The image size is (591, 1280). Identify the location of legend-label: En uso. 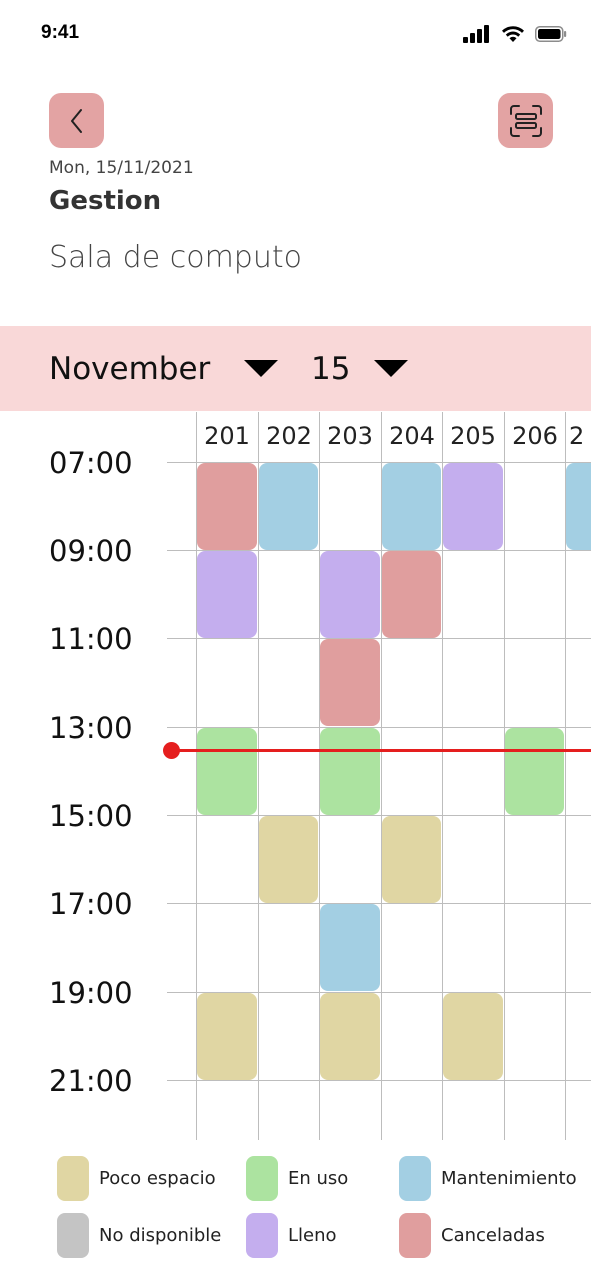
(318, 1178).